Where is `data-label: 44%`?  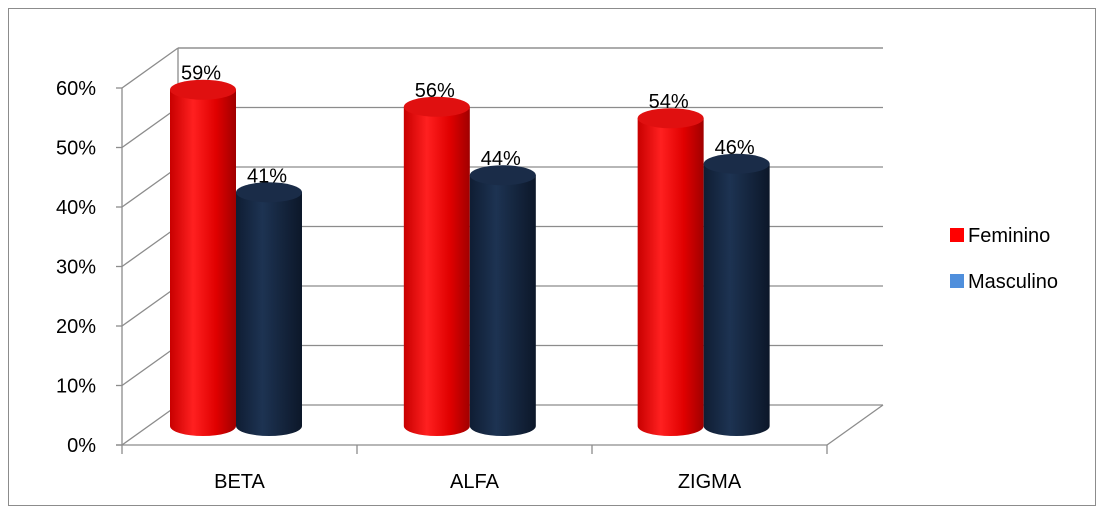 data-label: 44% is located at coordinates (501, 159).